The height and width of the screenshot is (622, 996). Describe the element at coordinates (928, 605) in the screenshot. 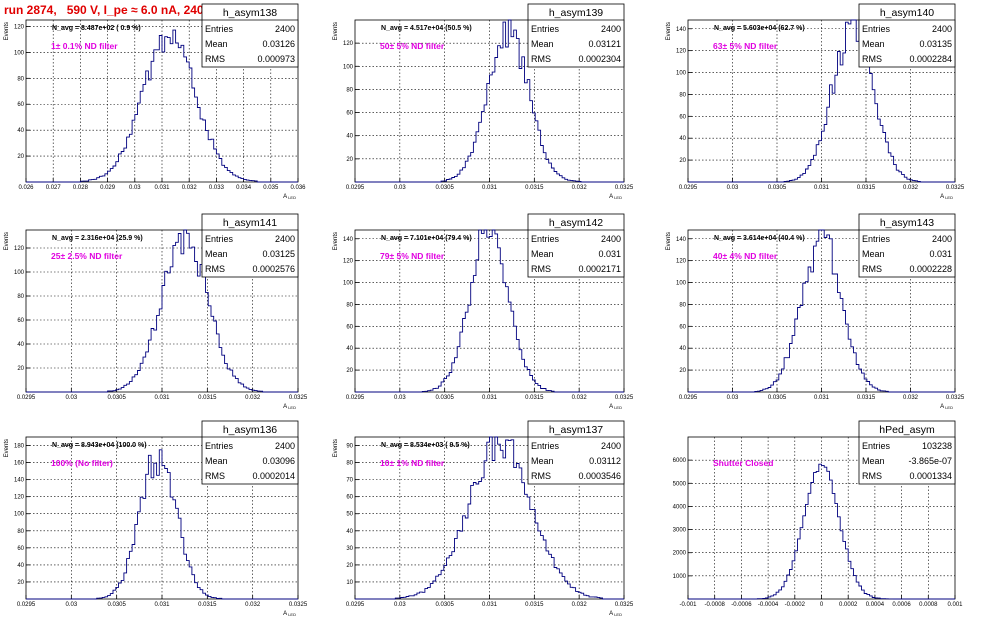

I see `x-tick-label: 0.0008` at that location.